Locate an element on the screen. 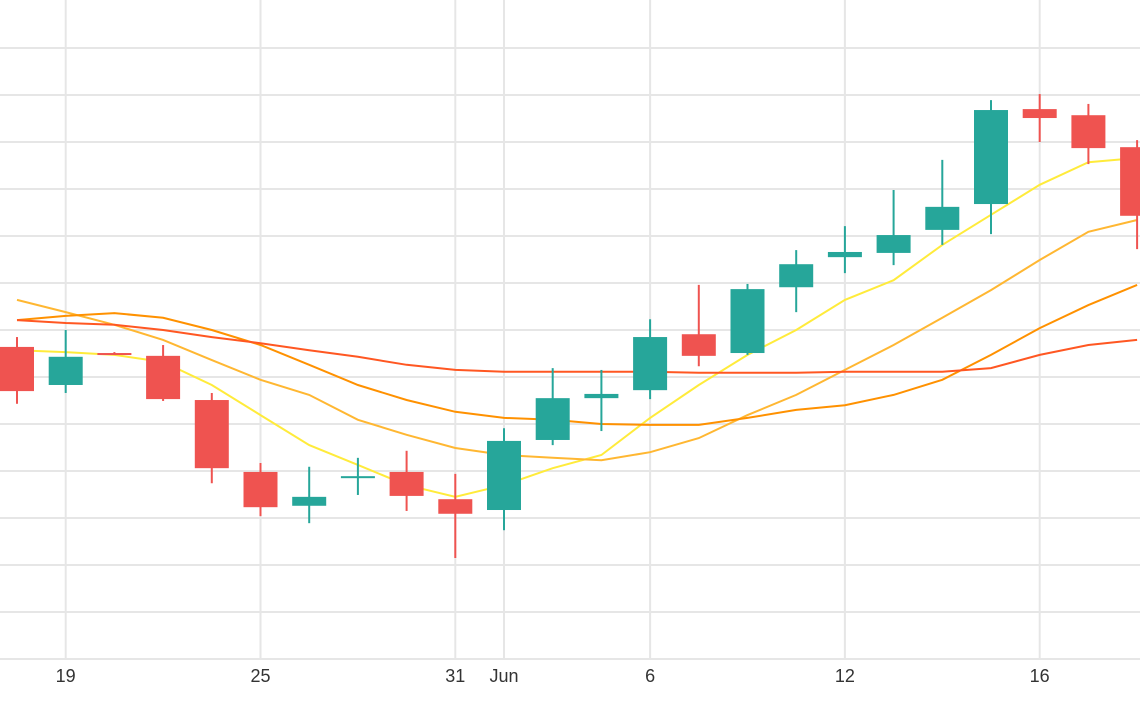 This screenshot has height=710, width=1140. x-tick-label: 16 is located at coordinates (1040, 676).